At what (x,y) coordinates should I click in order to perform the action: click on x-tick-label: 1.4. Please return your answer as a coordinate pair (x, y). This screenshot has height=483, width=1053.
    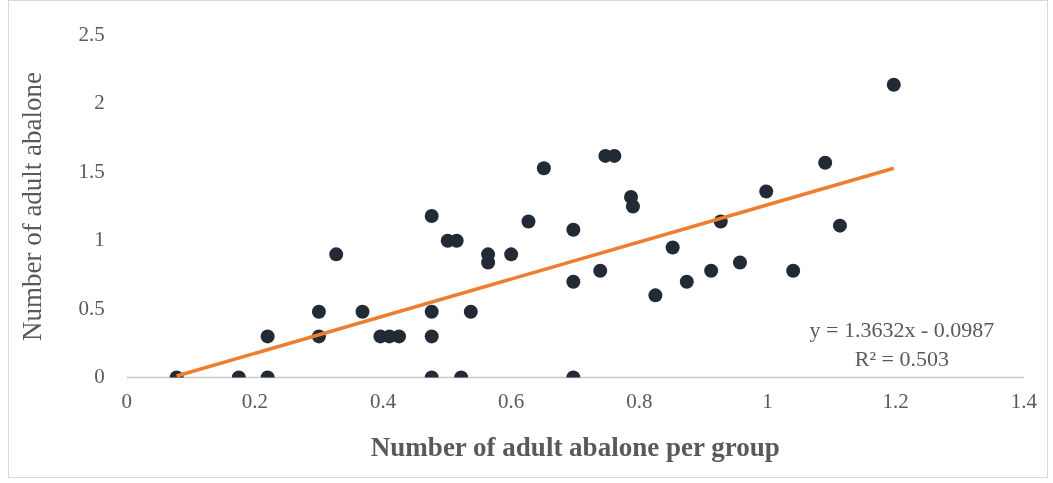
    Looking at the image, I should click on (1024, 400).